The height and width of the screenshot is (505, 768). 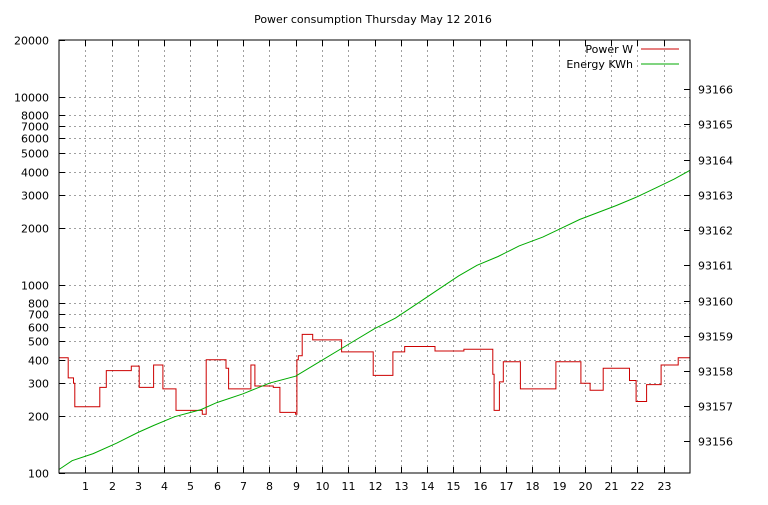 I want to click on x-tick-label: 18, so click(x=533, y=486).